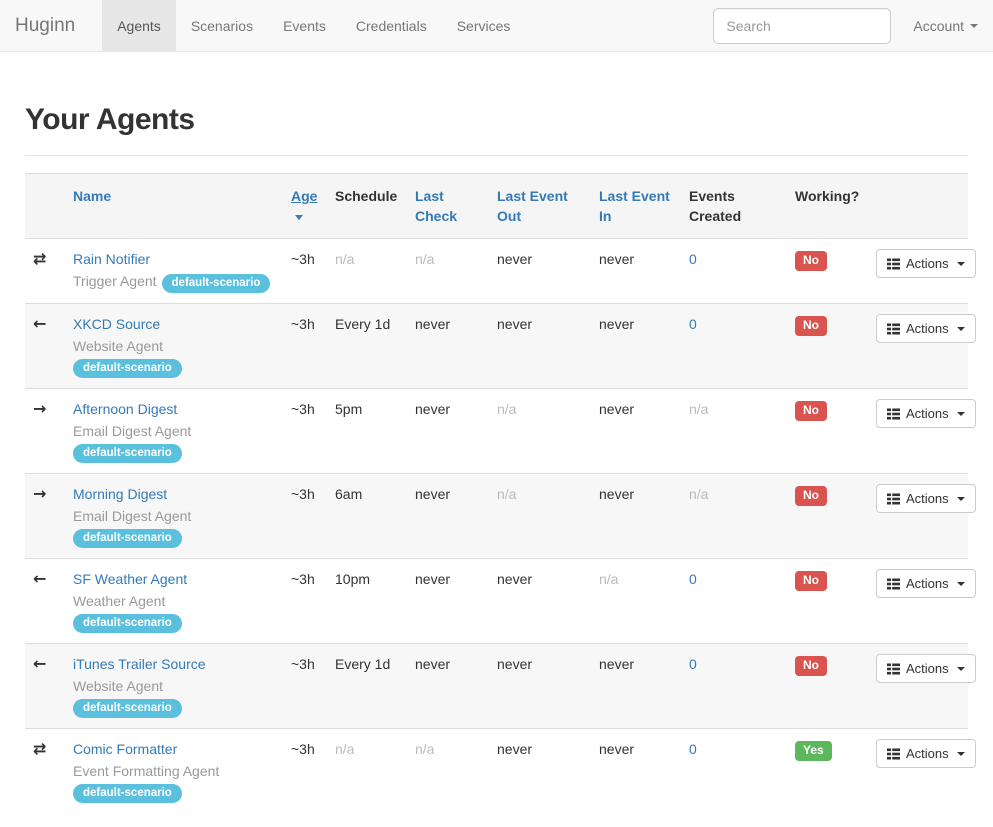  What do you see at coordinates (827, 206) in the screenshot?
I see `header-working: Working?` at bounding box center [827, 206].